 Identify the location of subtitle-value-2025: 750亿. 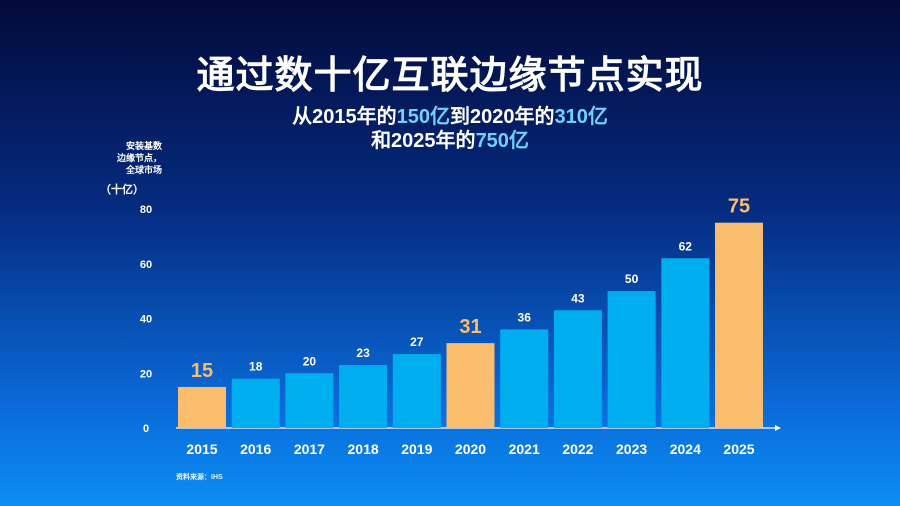
(502, 141).